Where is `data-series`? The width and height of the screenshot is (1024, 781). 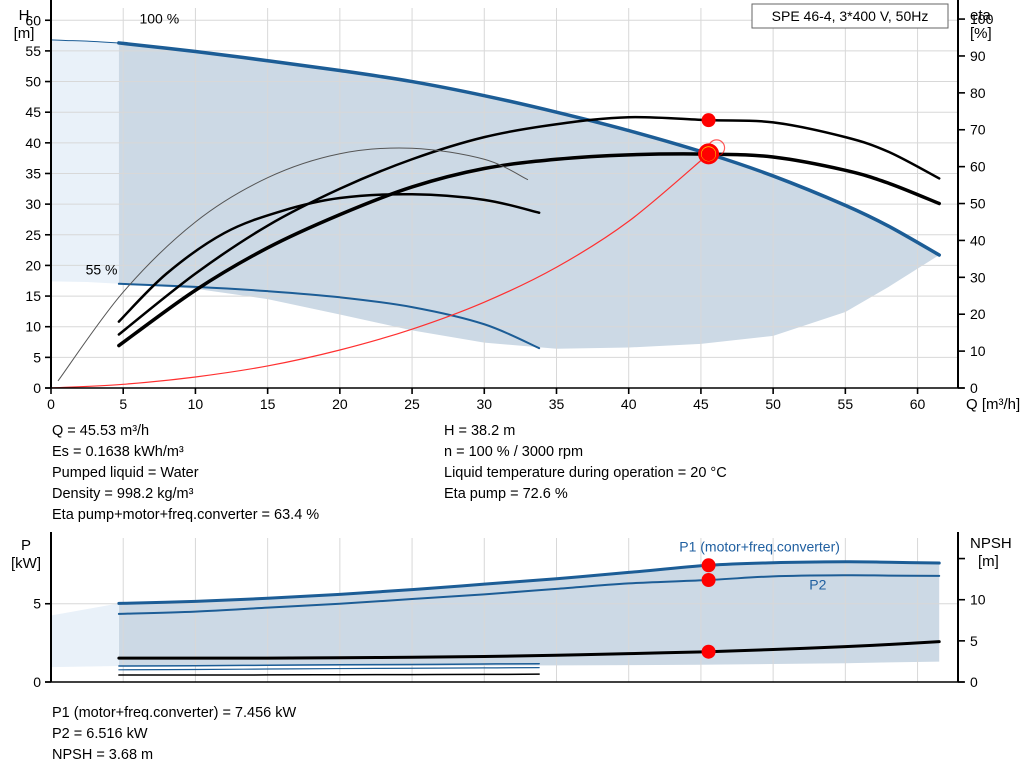 data-series is located at coordinates (529, 618).